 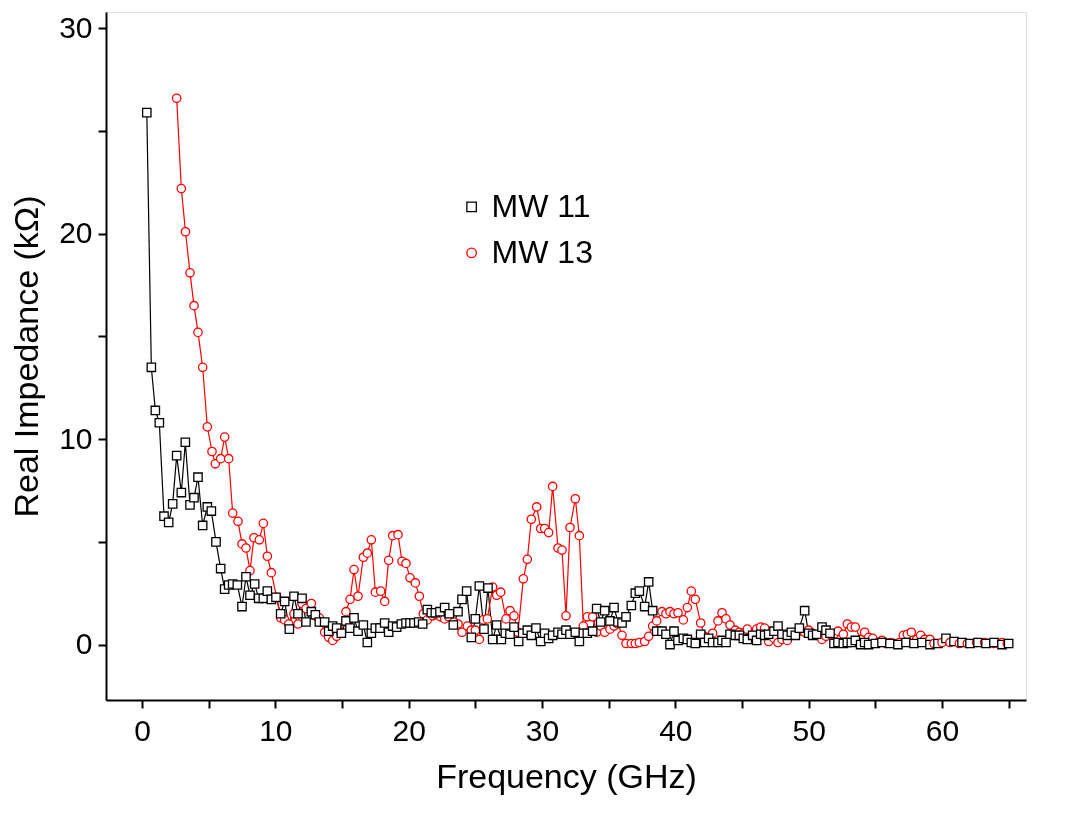 What do you see at coordinates (26, 356) in the screenshot?
I see `y-axis-title: Real Impedance (kΩ)` at bounding box center [26, 356].